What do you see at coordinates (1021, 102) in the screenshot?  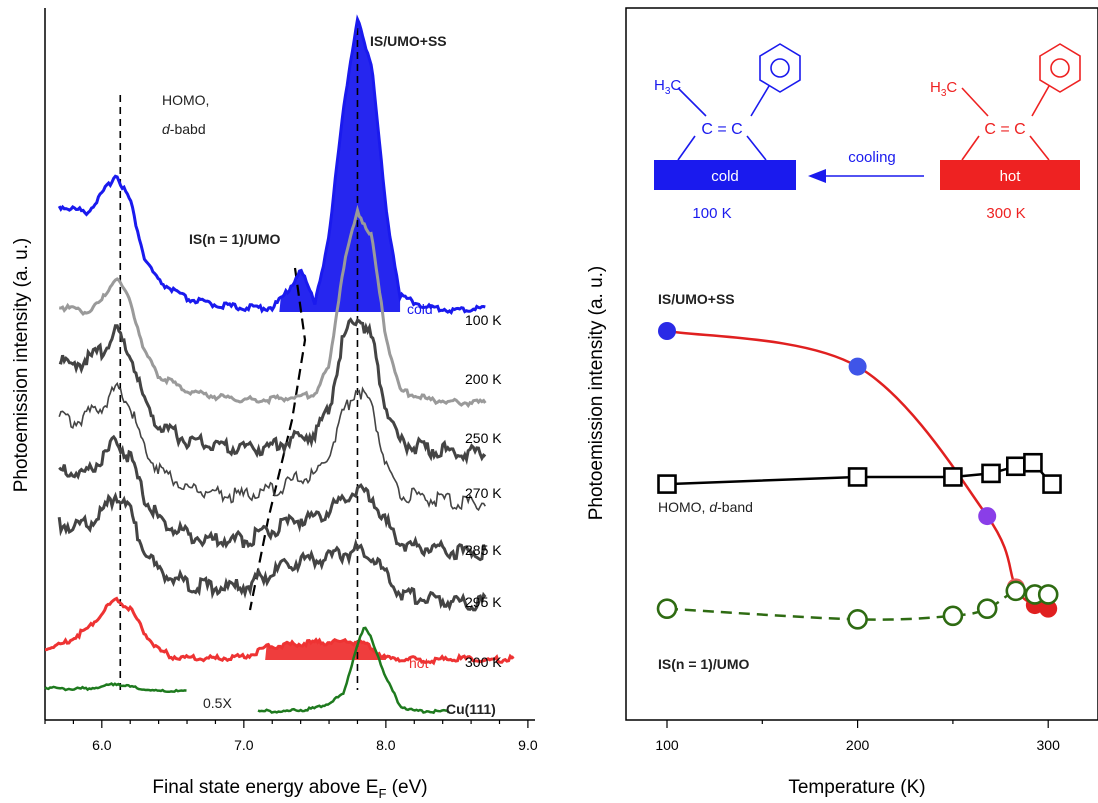 I see `hot-molecule` at bounding box center [1021, 102].